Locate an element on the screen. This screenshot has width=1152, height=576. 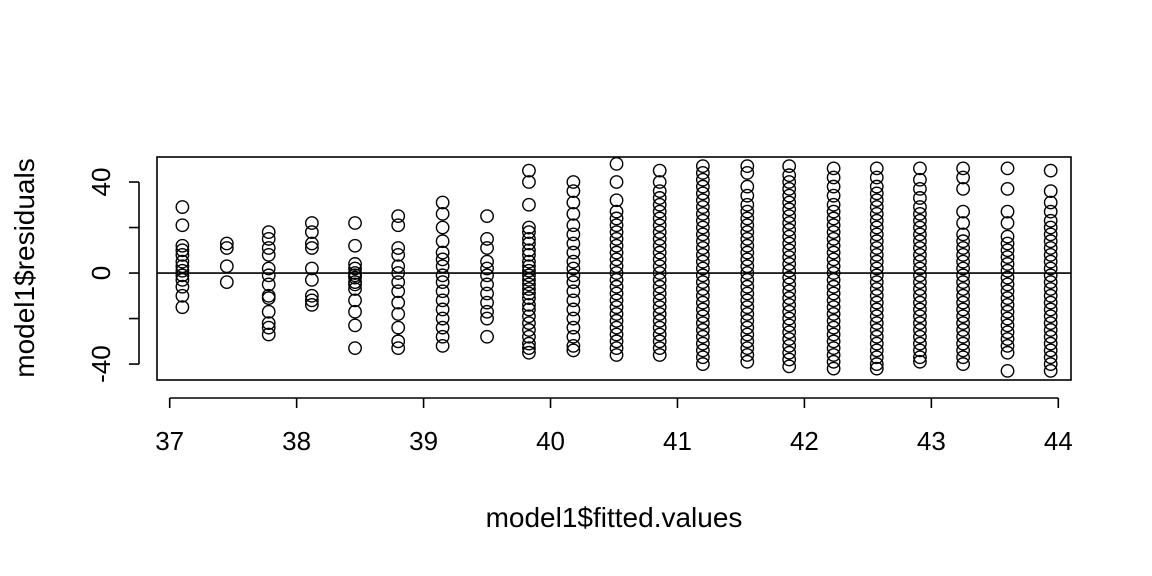
x-tick-label: 37 is located at coordinates (169, 441).